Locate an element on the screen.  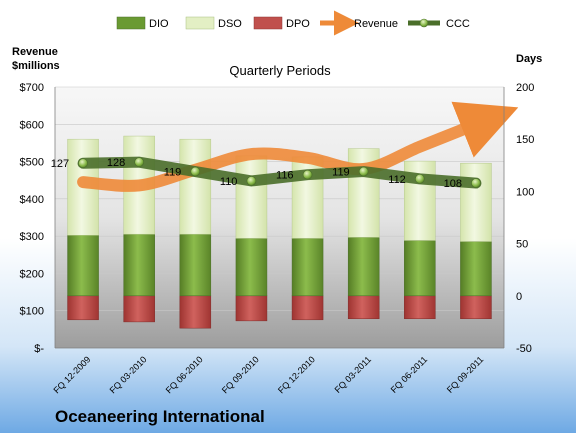
ccc-data-label: 110 is located at coordinates (229, 182).